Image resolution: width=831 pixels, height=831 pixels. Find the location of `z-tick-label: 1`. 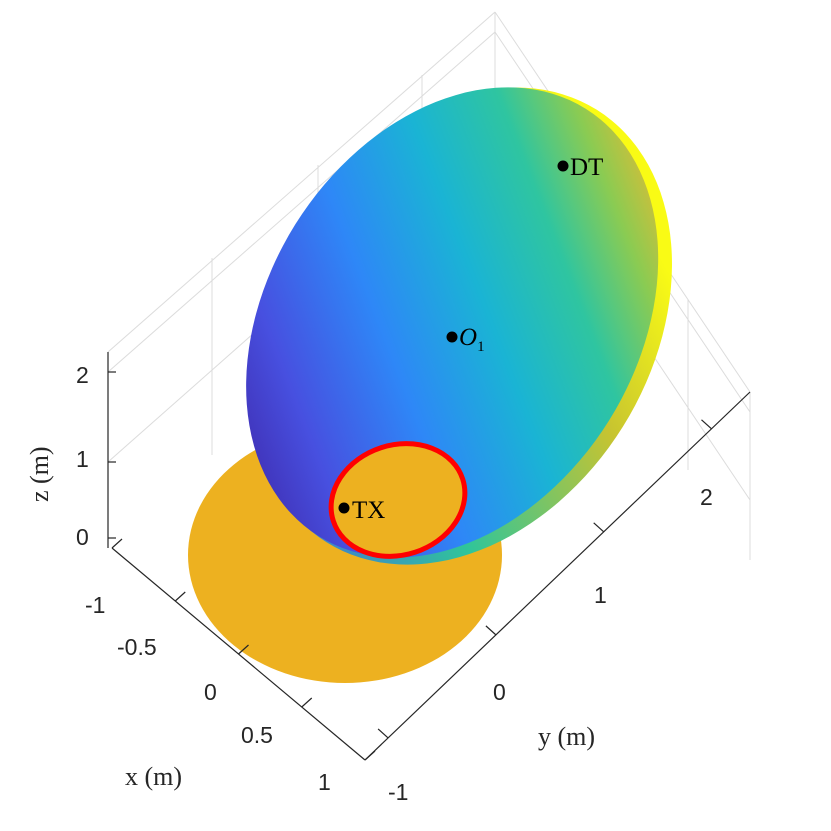

z-tick-label: 1 is located at coordinates (82, 459).